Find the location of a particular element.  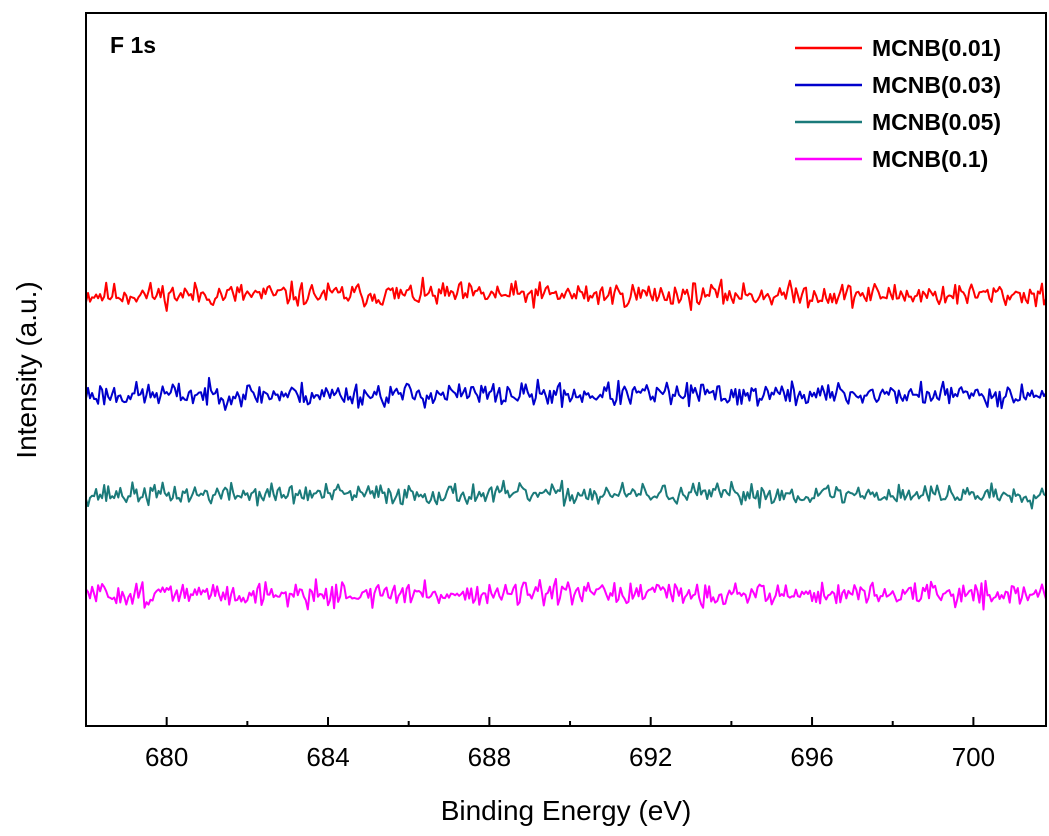

legend-label-4: MCNB(0.1) is located at coordinates (930, 159).